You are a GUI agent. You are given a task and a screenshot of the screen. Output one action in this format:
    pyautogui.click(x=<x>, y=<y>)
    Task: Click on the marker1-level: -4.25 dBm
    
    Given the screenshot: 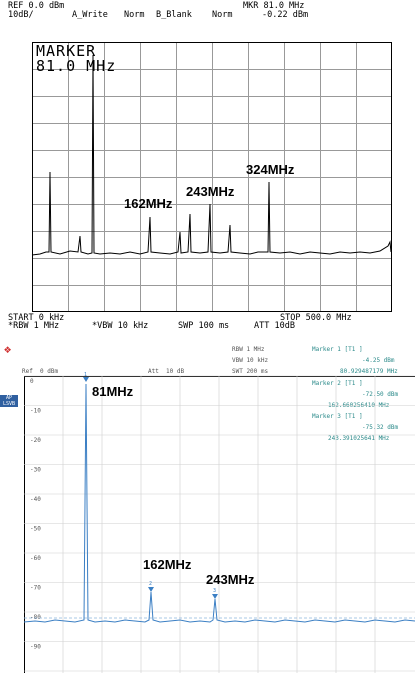 What is the action you would take?
    pyautogui.click(x=378, y=360)
    